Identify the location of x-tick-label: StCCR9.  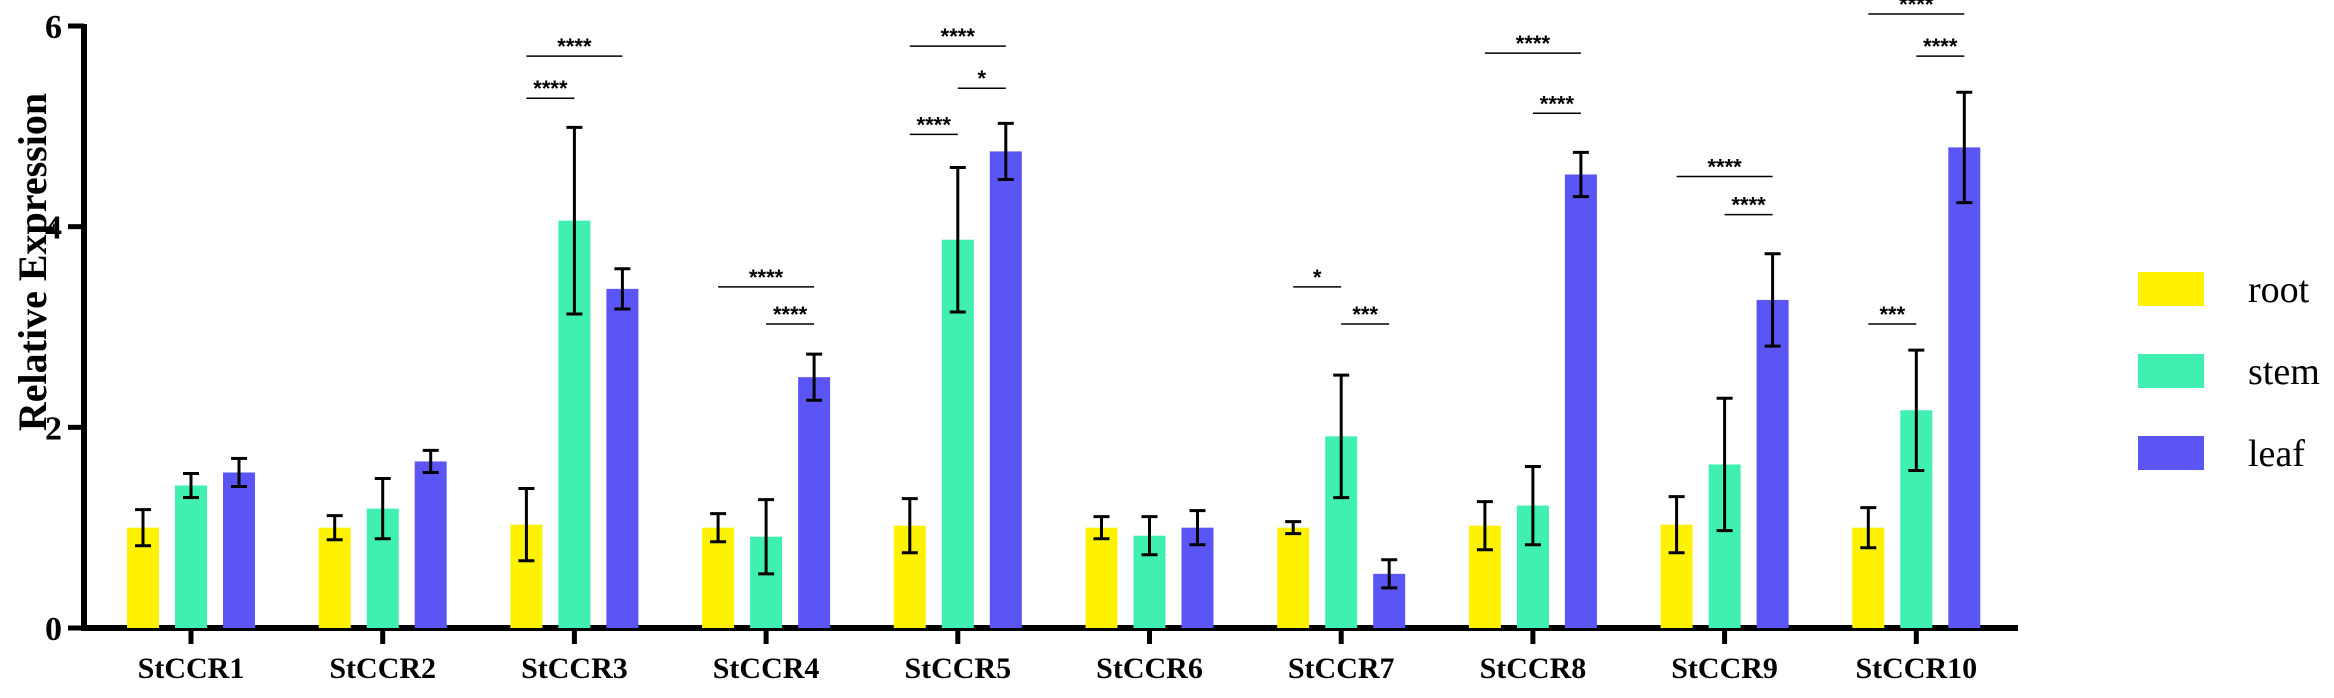
(1724, 668).